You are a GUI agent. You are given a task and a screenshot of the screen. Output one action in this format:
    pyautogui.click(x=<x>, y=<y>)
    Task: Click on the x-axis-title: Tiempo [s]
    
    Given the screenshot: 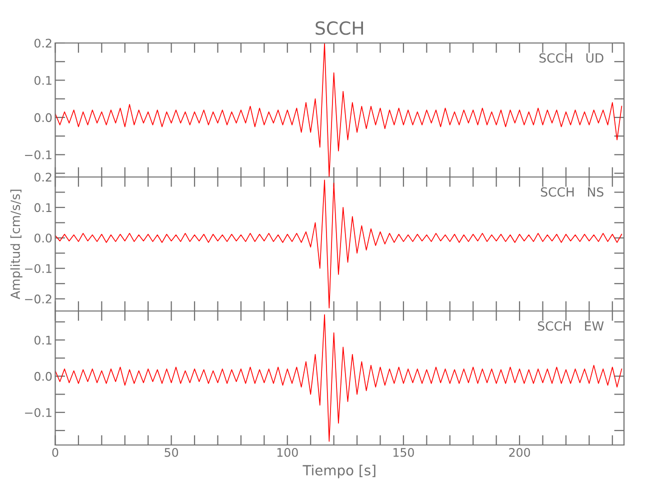 What is the action you would take?
    pyautogui.click(x=339, y=471)
    